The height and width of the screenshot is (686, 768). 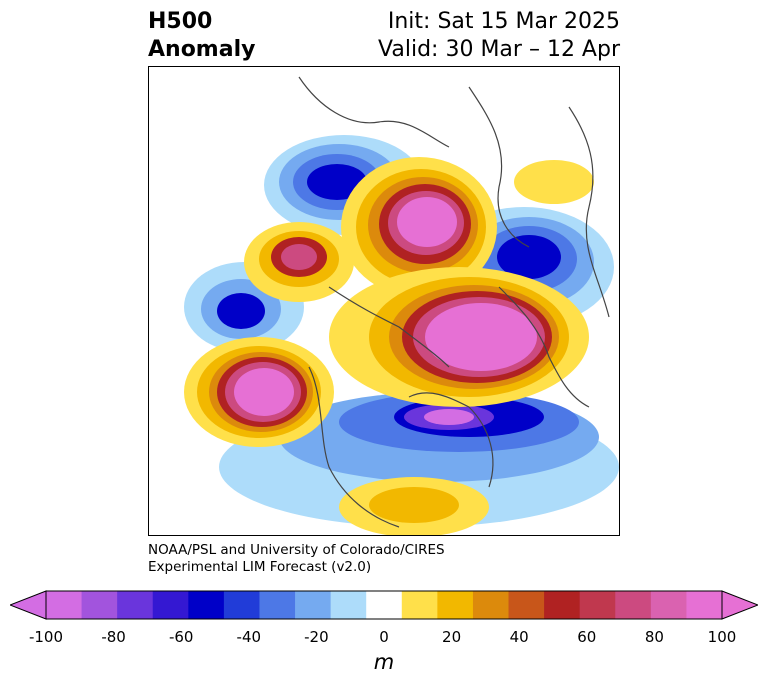 I want to click on valid-range: Valid: 30 Mar – 12 Apr, so click(x=499, y=49).